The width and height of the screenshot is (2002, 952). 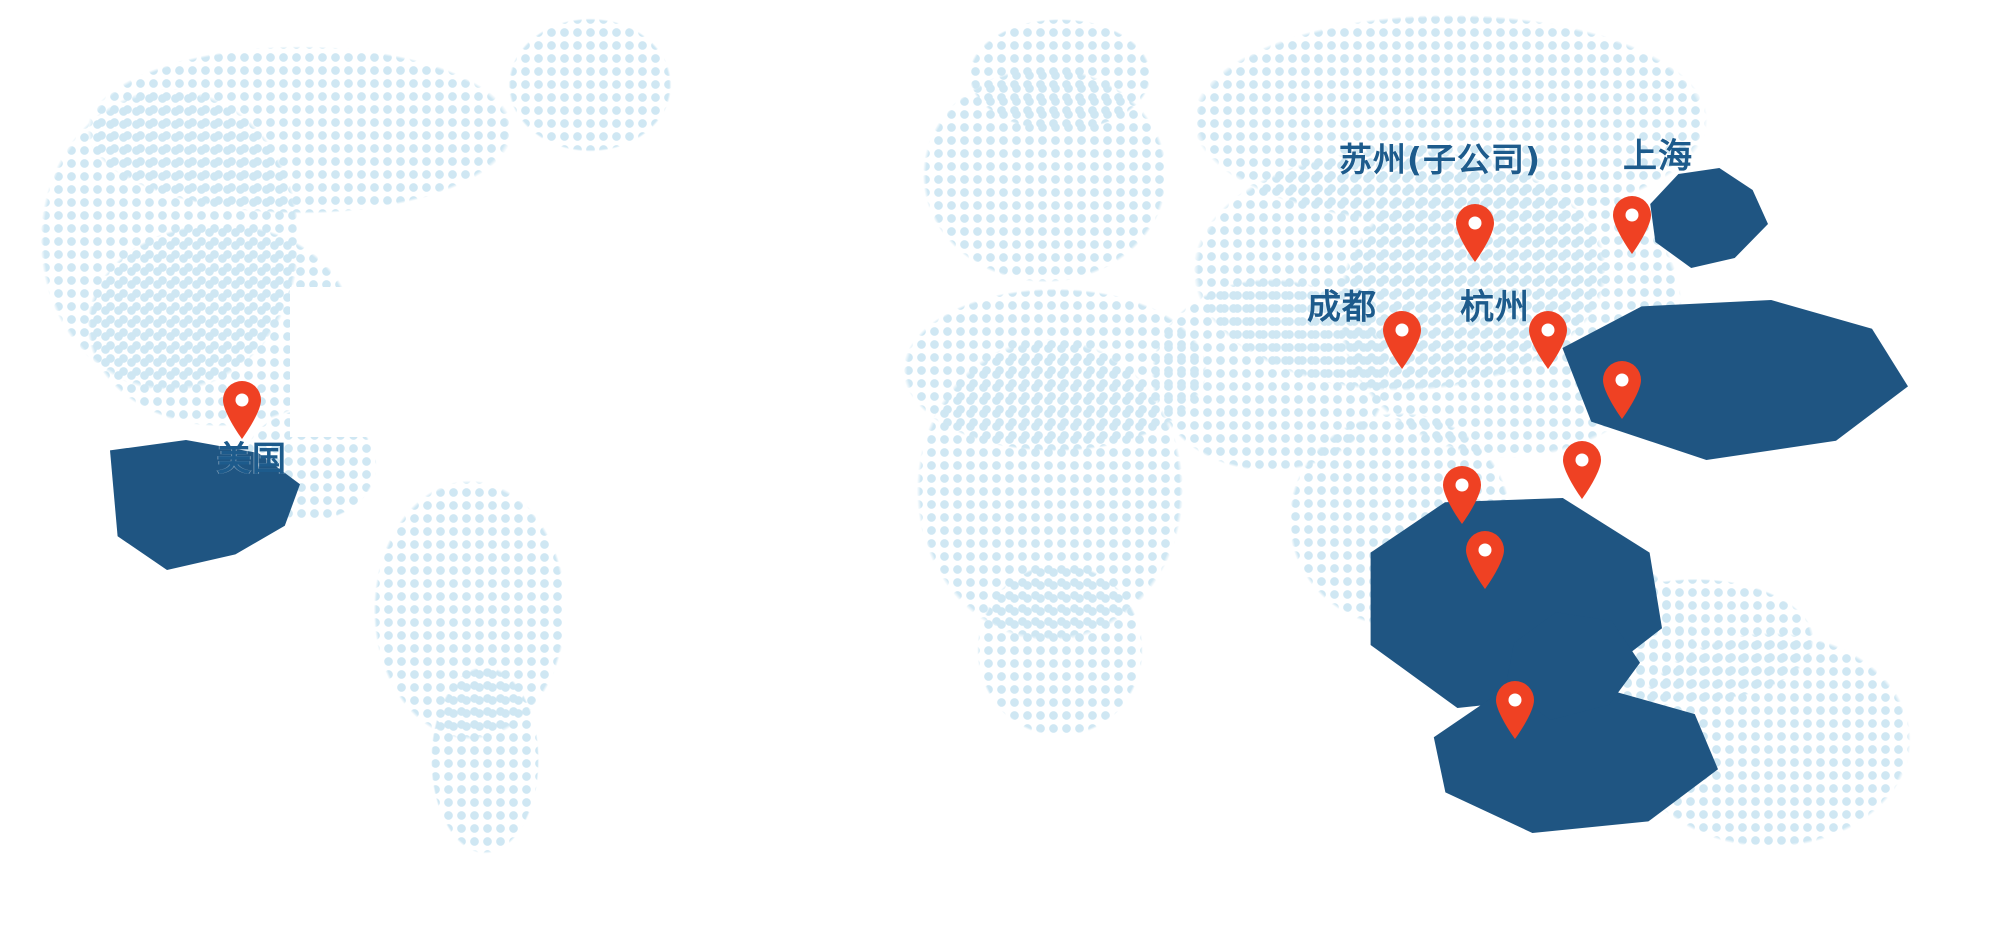 I want to click on city-label-usa: 美国, so click(x=252, y=459).